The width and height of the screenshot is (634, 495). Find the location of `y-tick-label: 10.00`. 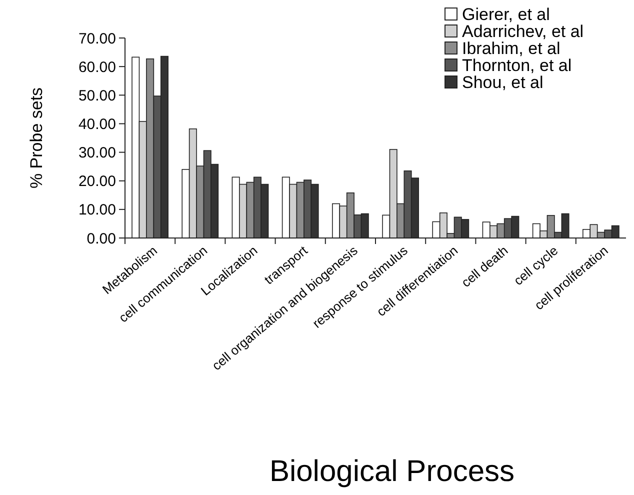

y-tick-label: 10.00 is located at coordinates (97, 210).